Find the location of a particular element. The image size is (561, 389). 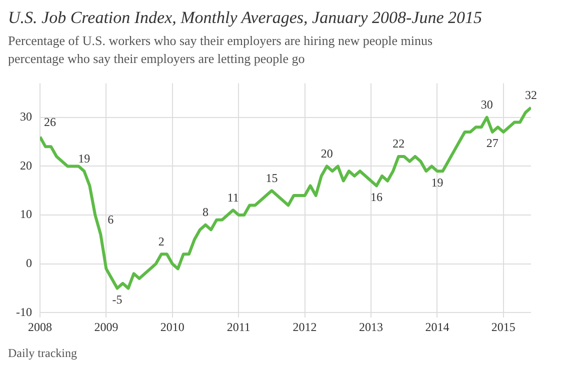

annotation: 32 is located at coordinates (531, 95).